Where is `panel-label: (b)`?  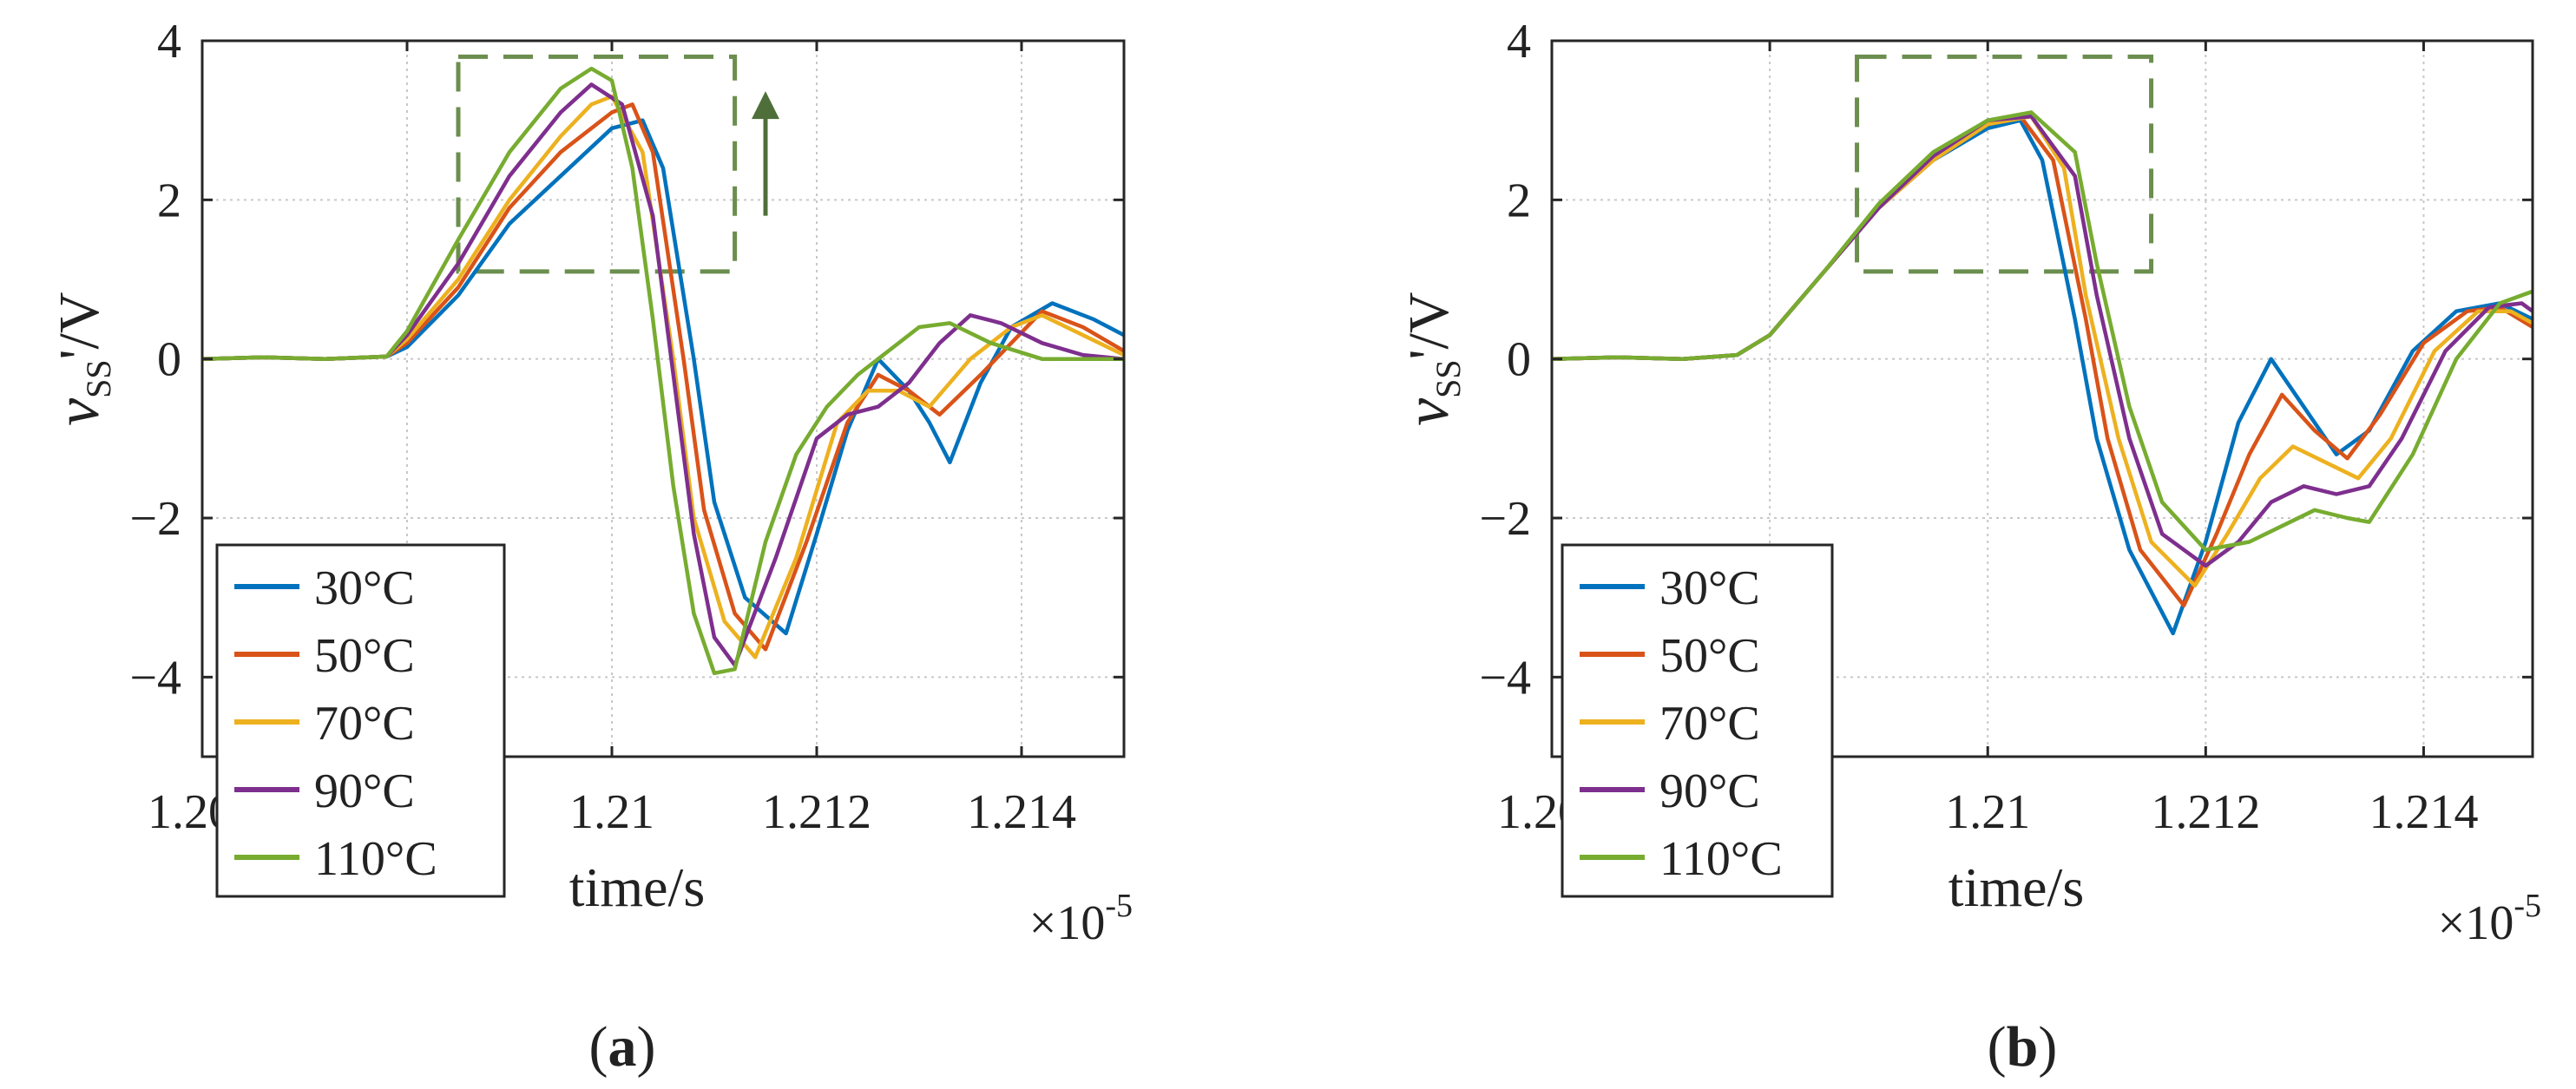 panel-label: (b) is located at coordinates (2023, 1047).